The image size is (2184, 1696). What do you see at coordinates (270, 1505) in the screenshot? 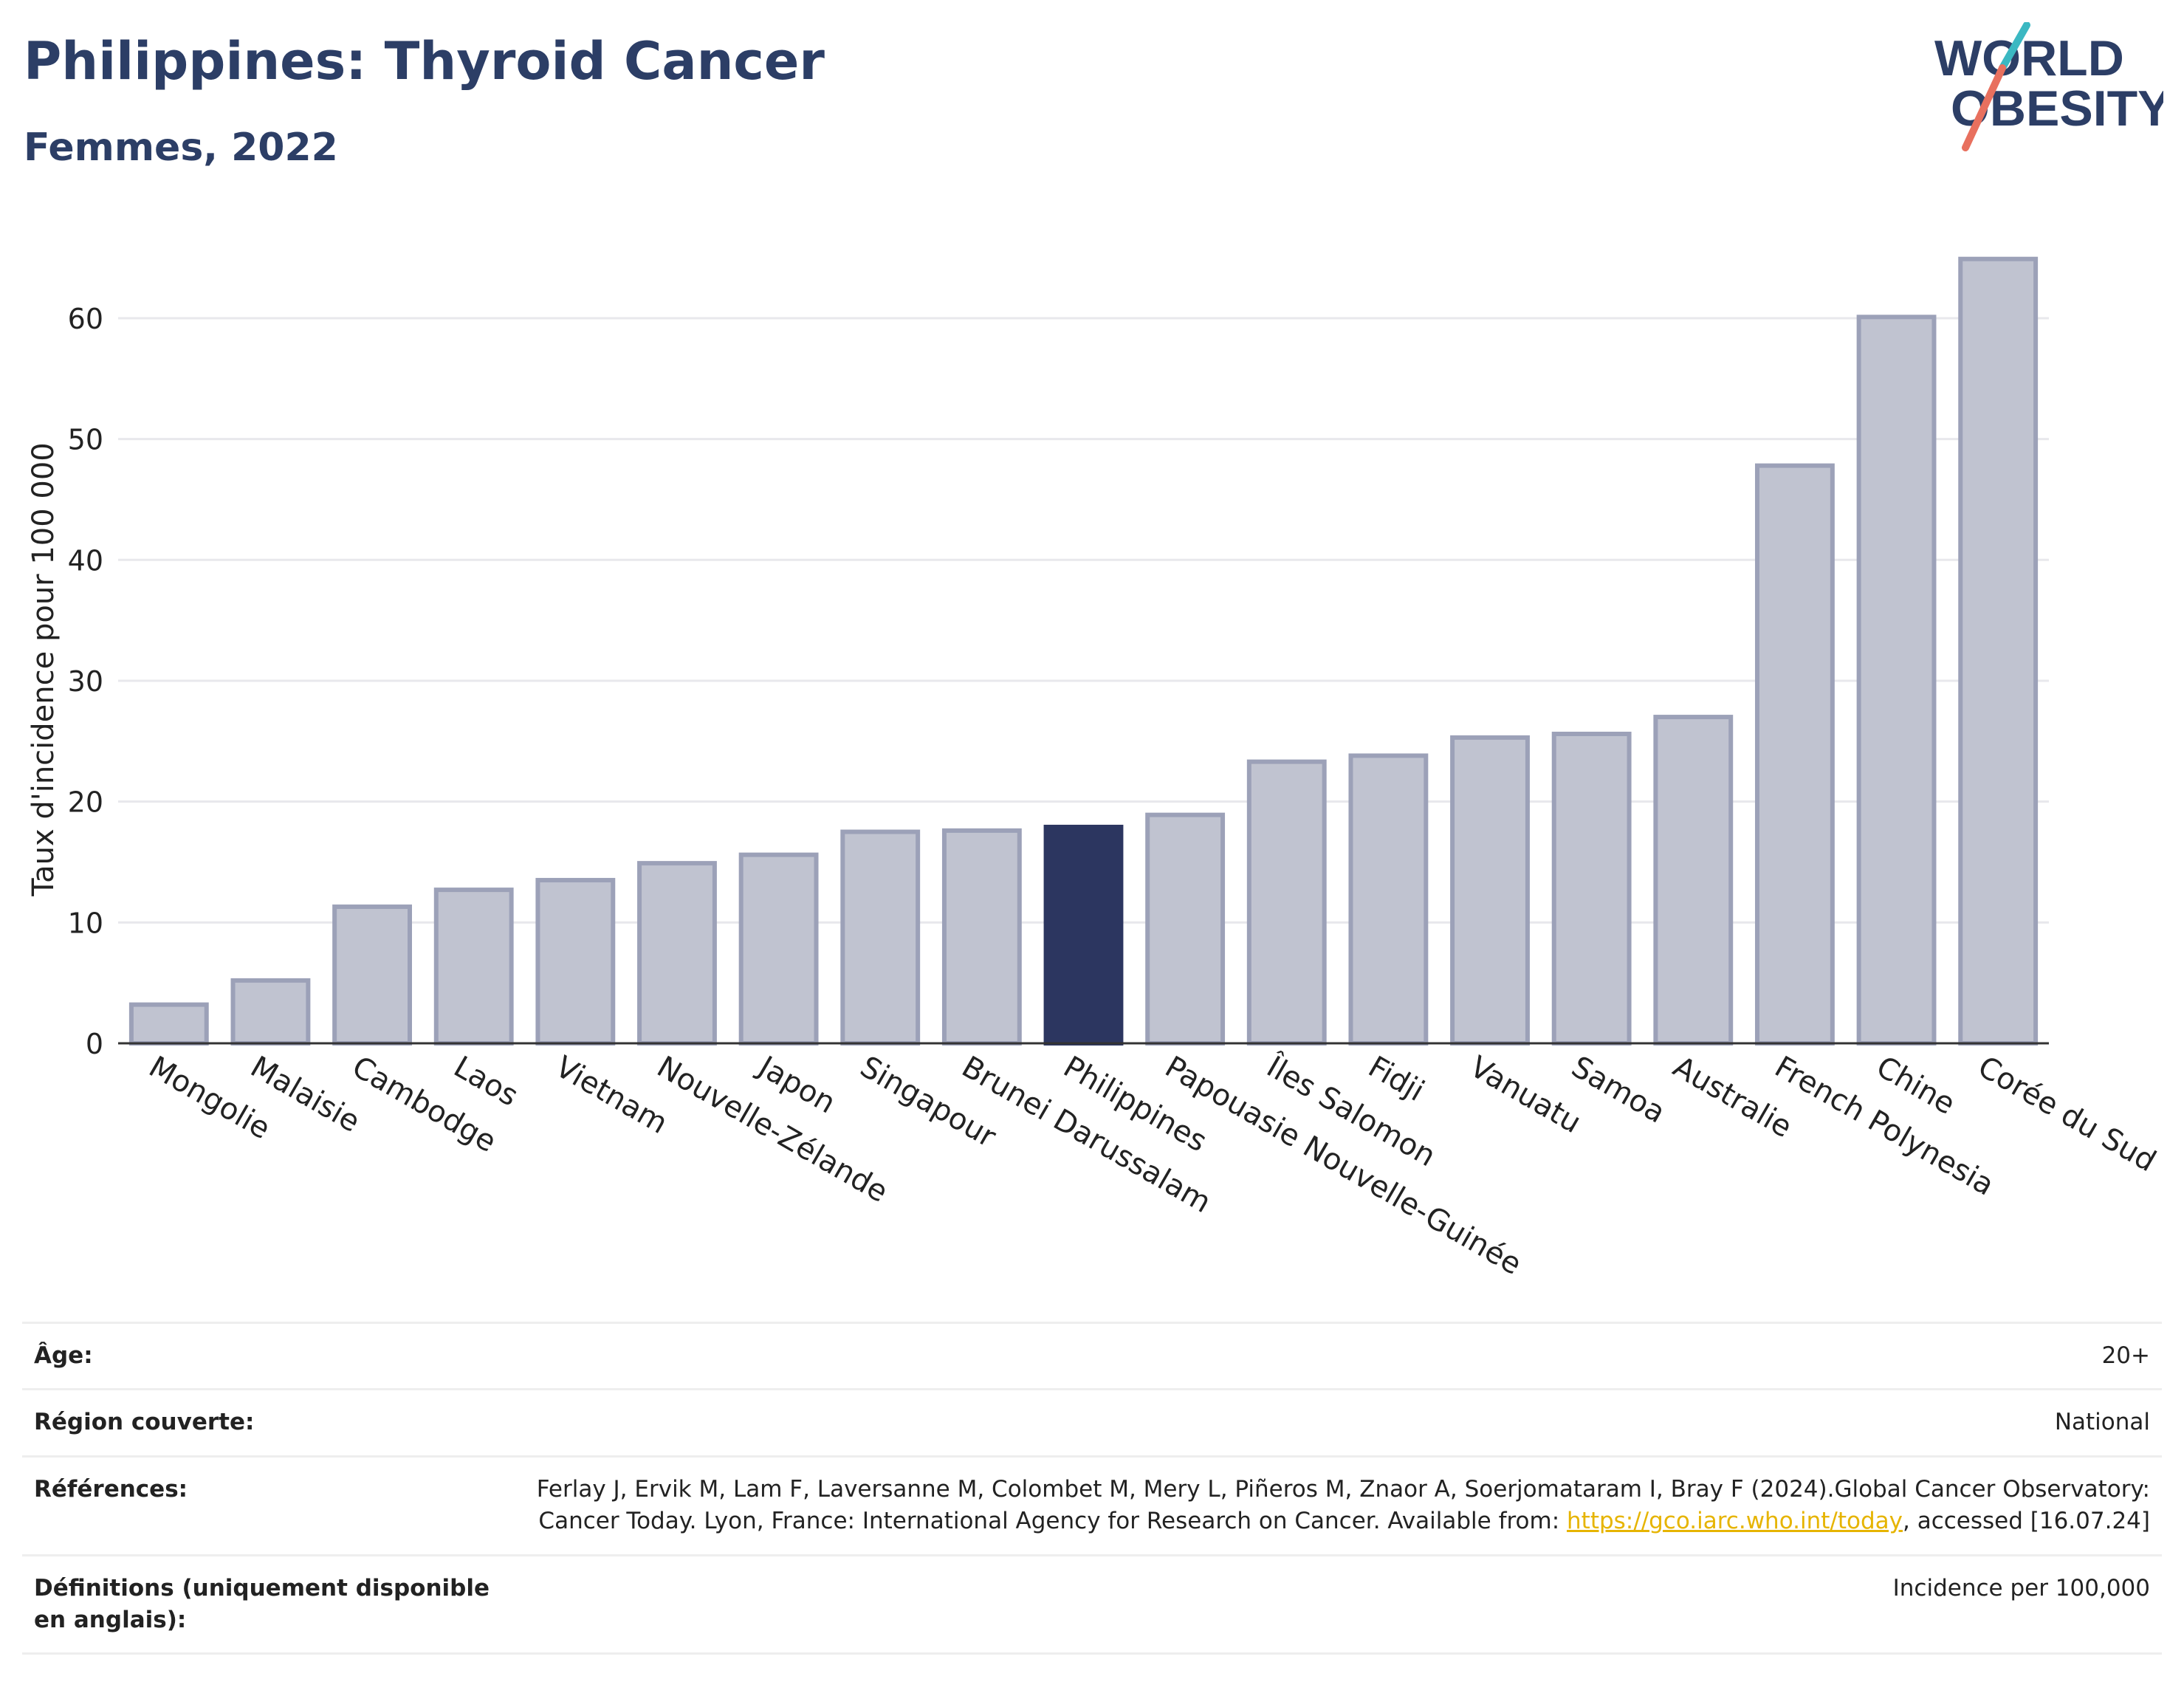
I see `meta-label: Références:` at bounding box center [270, 1505].